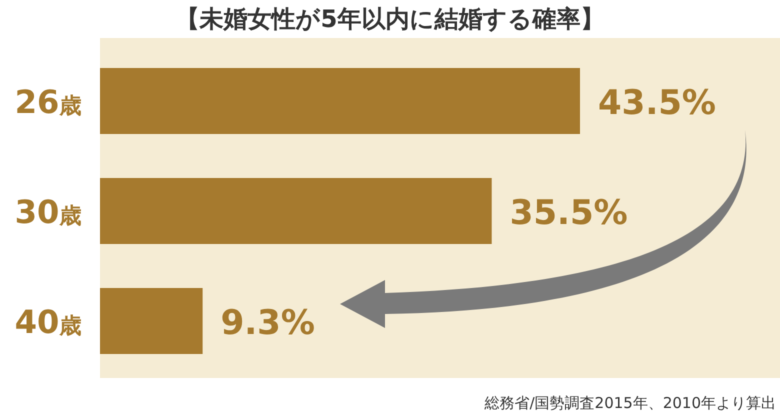 The width and height of the screenshot is (780, 416). I want to click on y-tick-label: 26歳, so click(48, 102).